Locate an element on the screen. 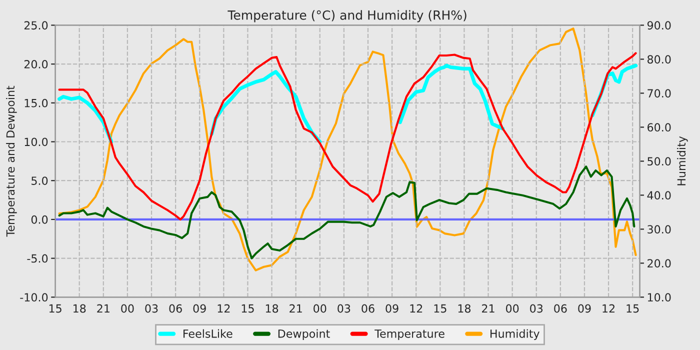  y2-tick-label: 50.0 is located at coordinates (659, 161).